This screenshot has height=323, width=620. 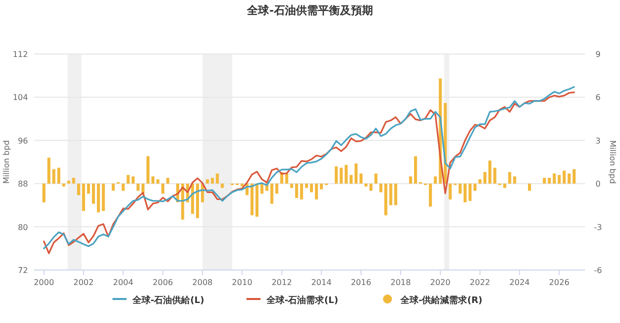 I want to click on x-tick-label: 2024, so click(x=519, y=282).